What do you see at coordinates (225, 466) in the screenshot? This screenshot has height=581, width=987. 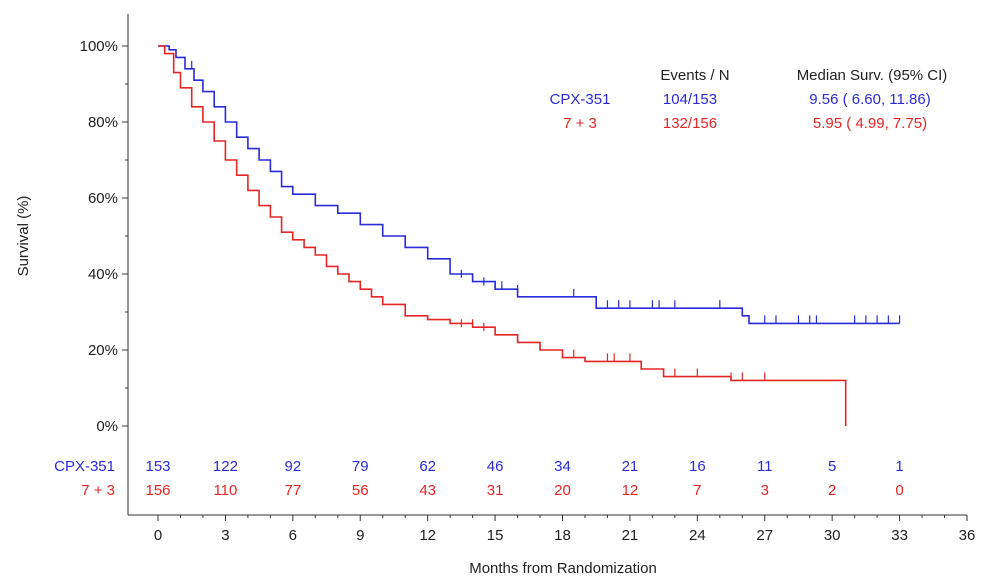 I see `risk-count: 122` at bounding box center [225, 466].